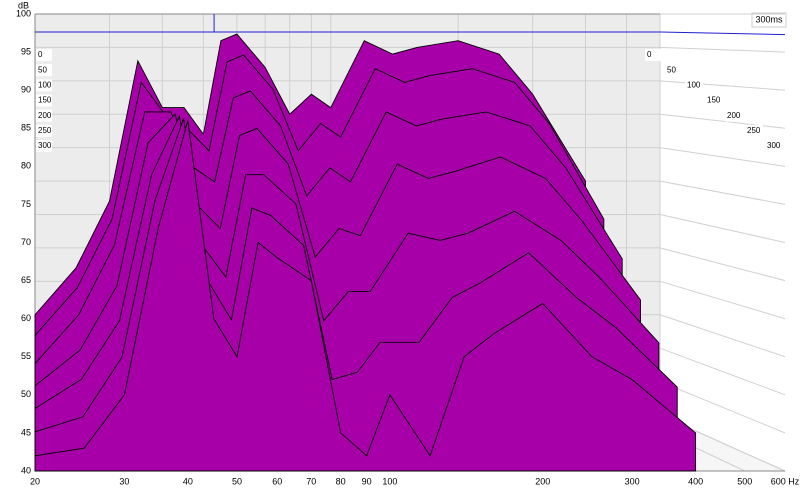 This screenshot has height=491, width=800. What do you see at coordinates (26, 90) in the screenshot?
I see `y-tick-label: 90` at bounding box center [26, 90].